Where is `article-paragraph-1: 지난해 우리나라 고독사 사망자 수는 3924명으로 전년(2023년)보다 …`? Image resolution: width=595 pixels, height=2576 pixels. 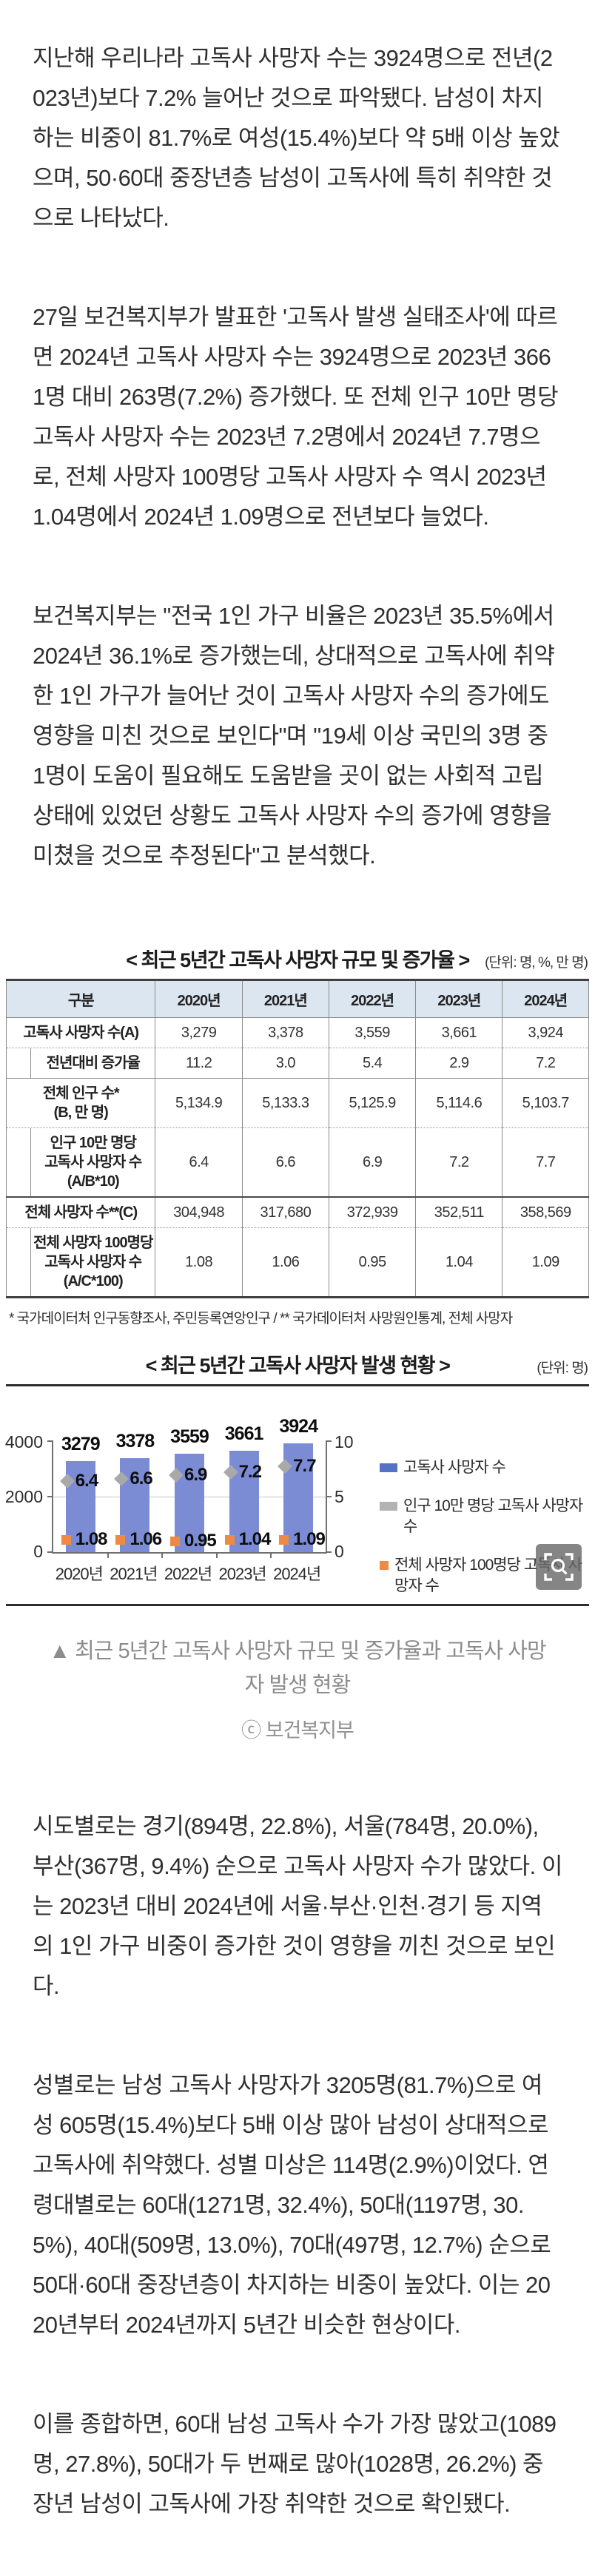
article-paragraph-1: 지난해 우리나라 고독사 사망자 수는 3924명으로 전년(2023년)보다 … is located at coordinates (297, 138).